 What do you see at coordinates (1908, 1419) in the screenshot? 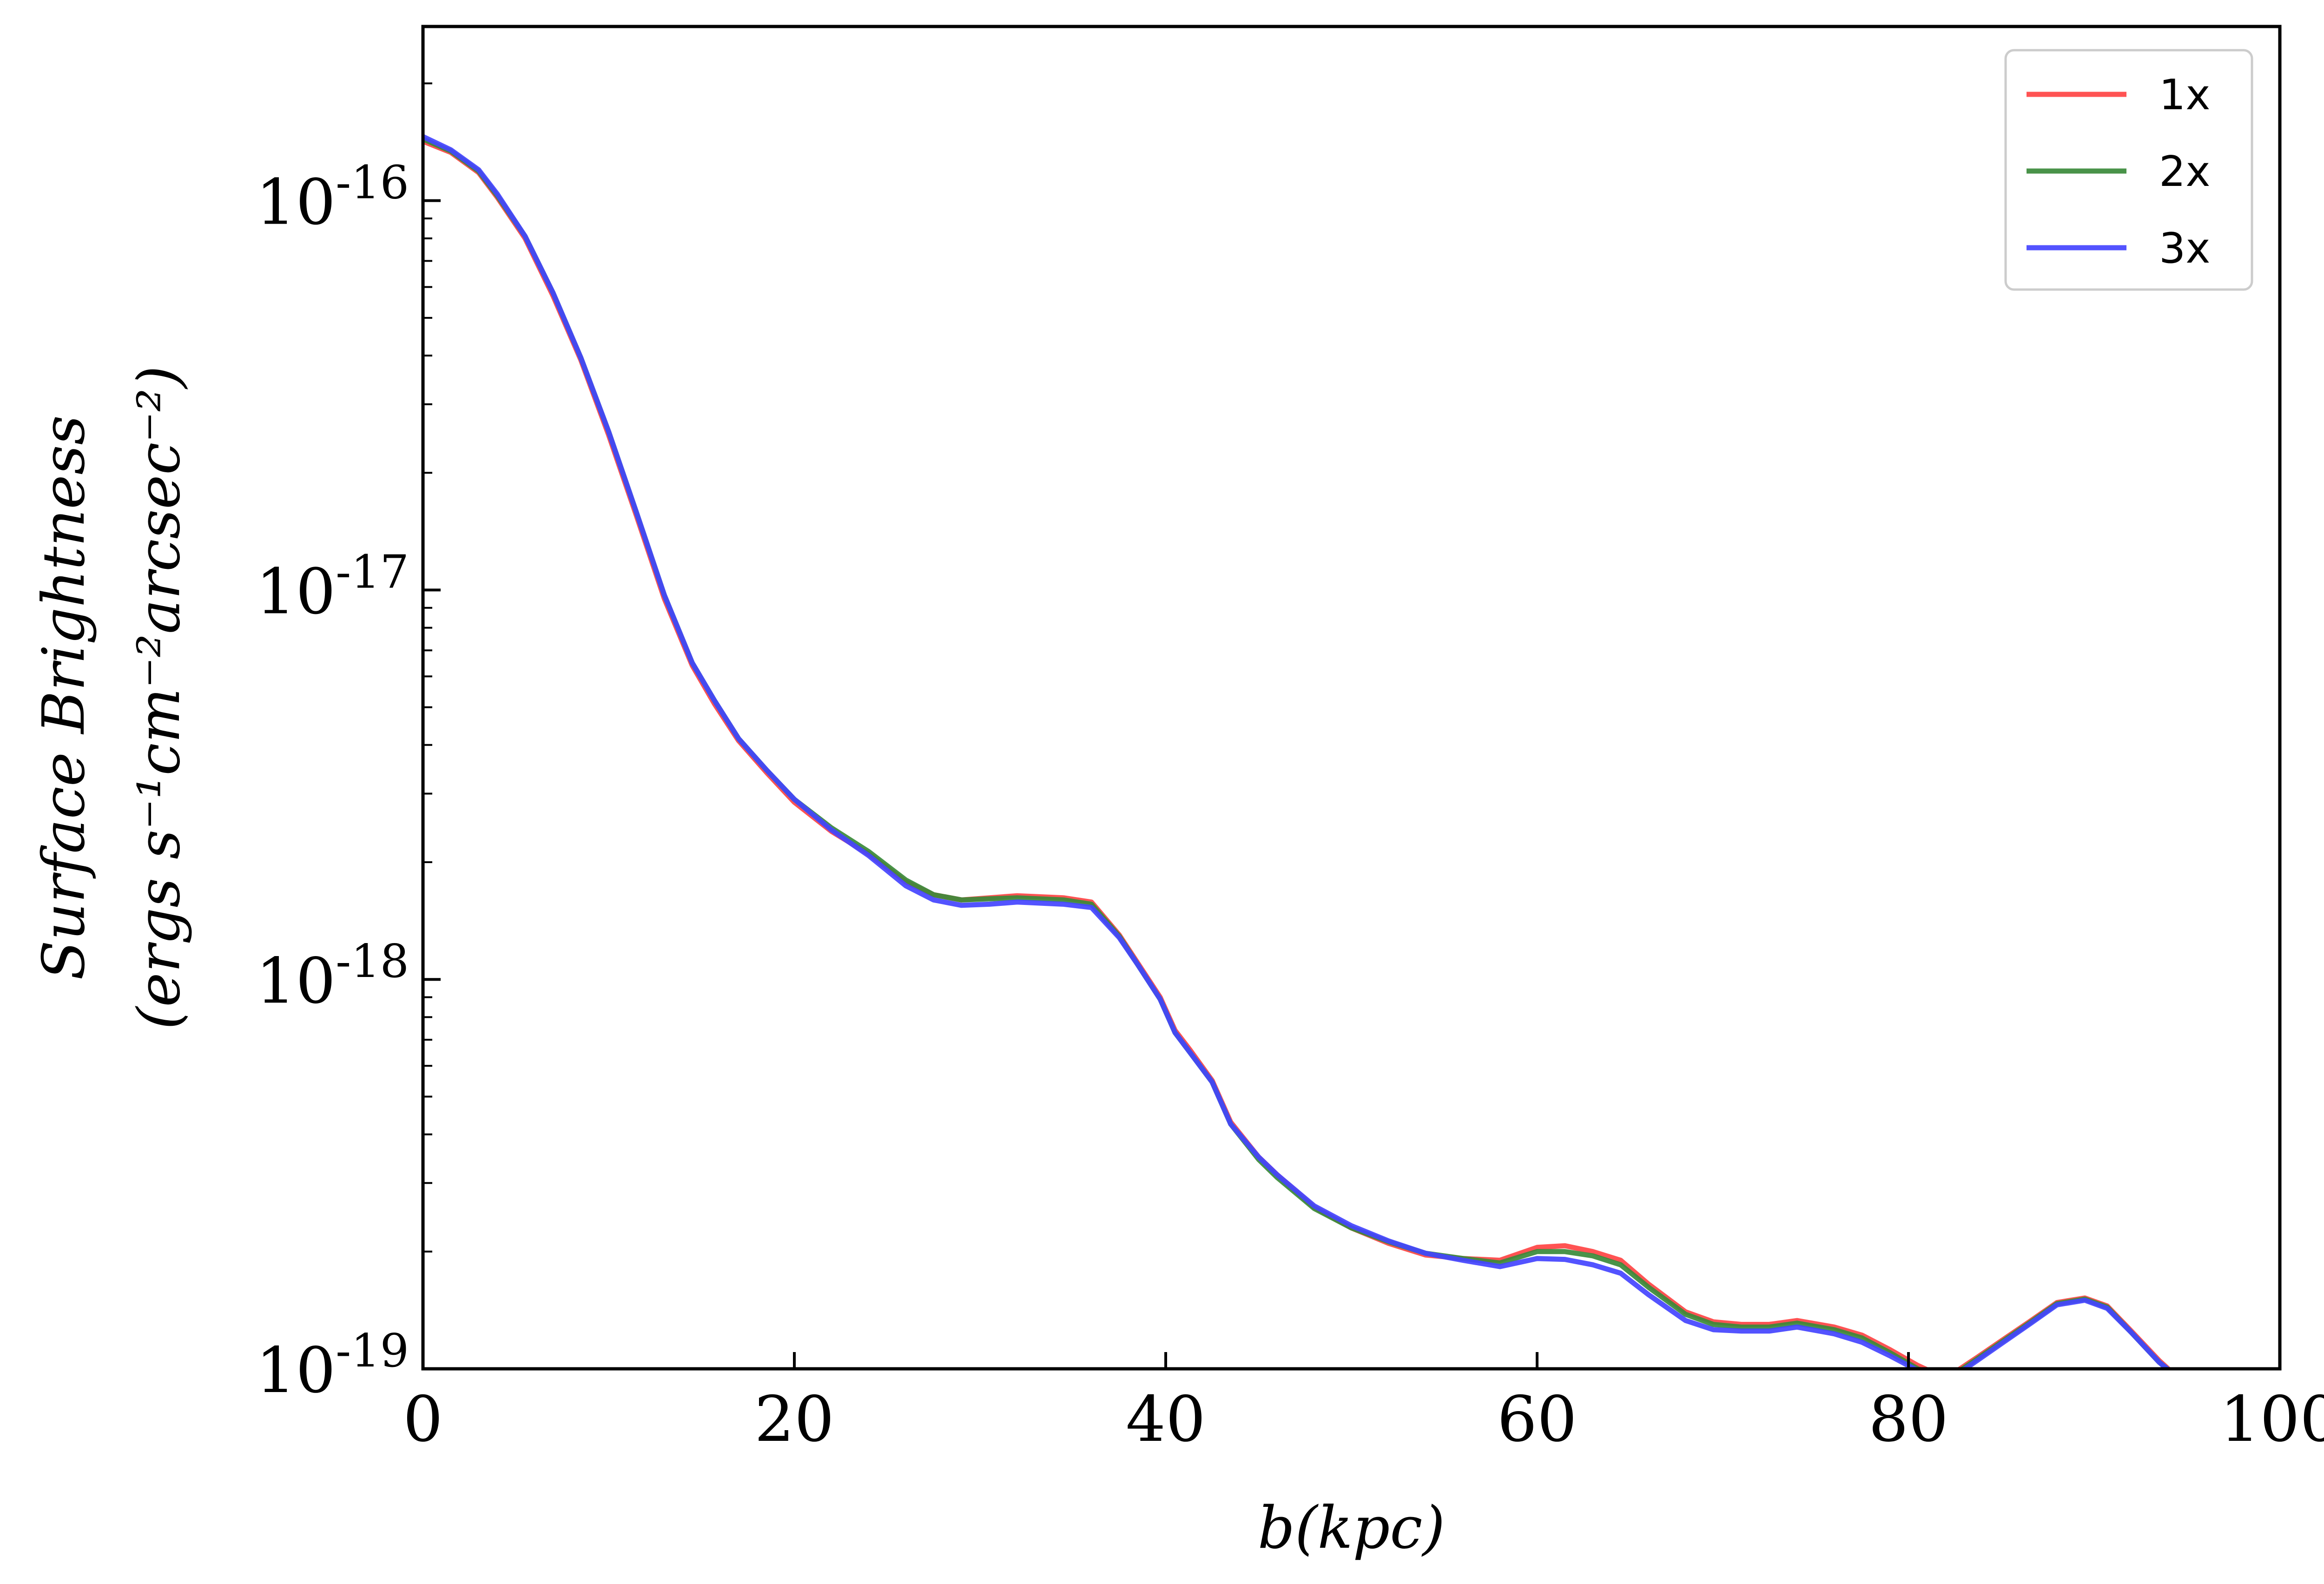
I see `x-tick-label: 80` at bounding box center [1908, 1419].